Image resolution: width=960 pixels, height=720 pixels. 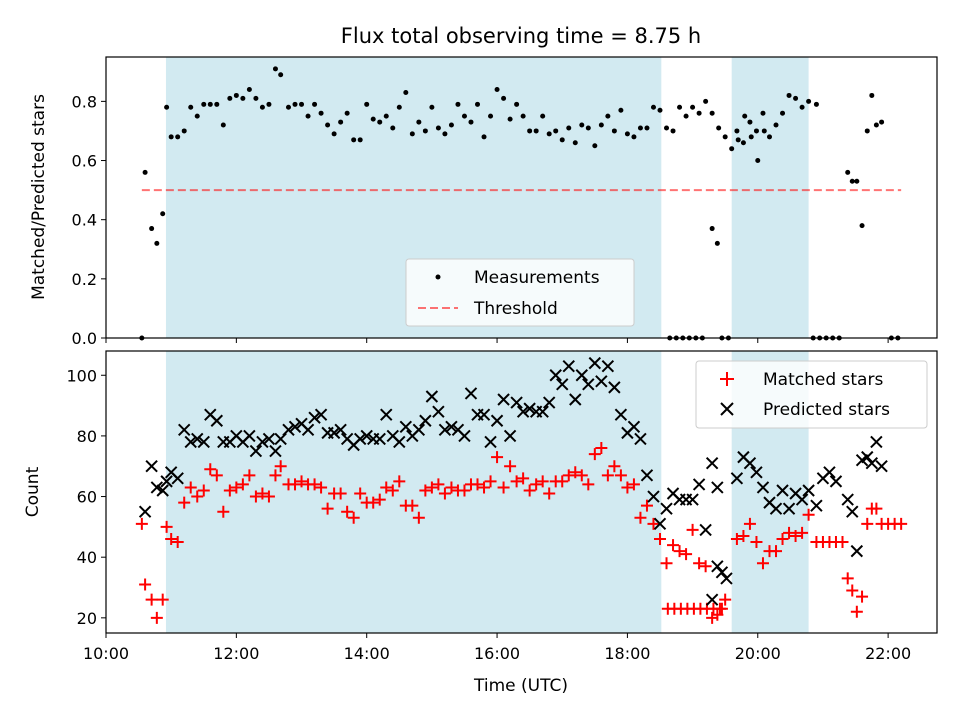 I want to click on y-tick-label: 0.0, so click(x=84, y=338).